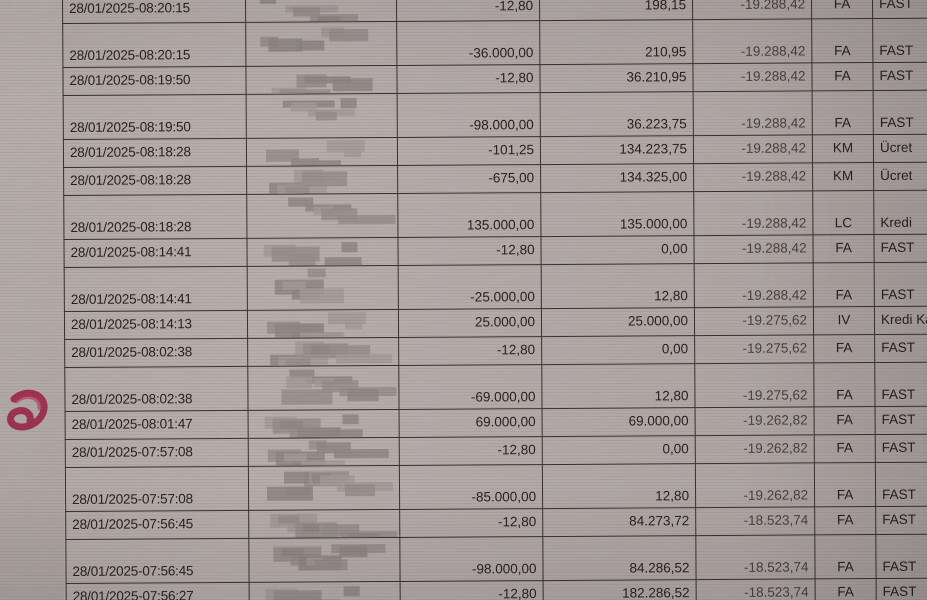  What do you see at coordinates (155, 153) in the screenshot?
I see `cell-datetime: 28/01/2025-08:18:28` at bounding box center [155, 153].